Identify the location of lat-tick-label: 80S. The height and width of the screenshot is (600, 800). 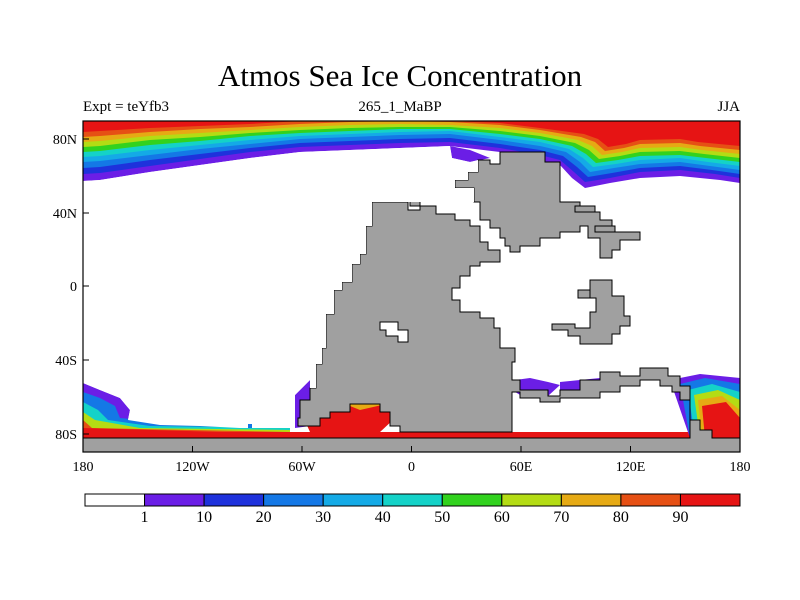
(66, 435).